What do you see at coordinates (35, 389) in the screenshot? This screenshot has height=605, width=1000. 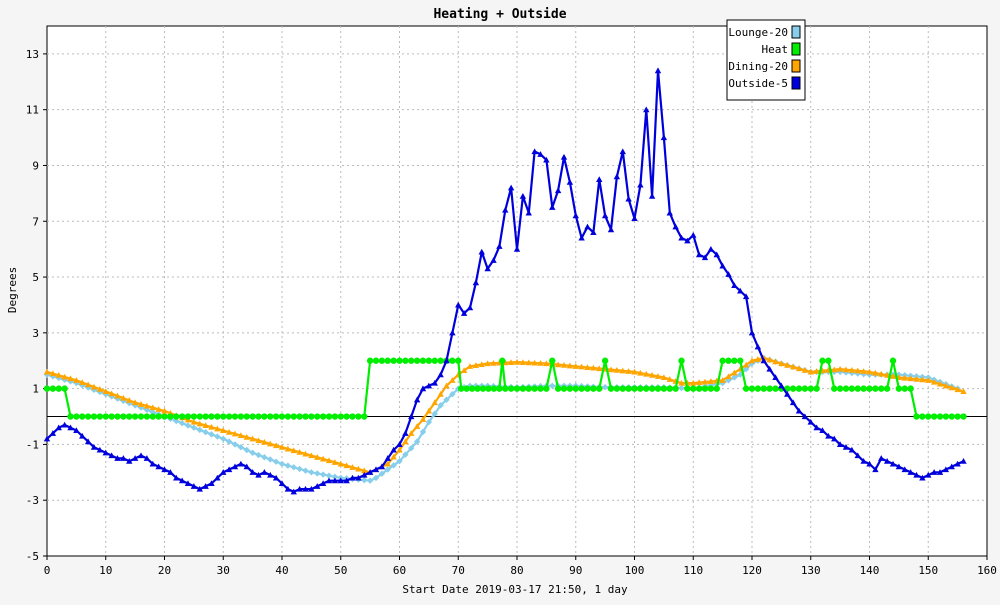 I see `y-tick-label: 1` at bounding box center [35, 389].